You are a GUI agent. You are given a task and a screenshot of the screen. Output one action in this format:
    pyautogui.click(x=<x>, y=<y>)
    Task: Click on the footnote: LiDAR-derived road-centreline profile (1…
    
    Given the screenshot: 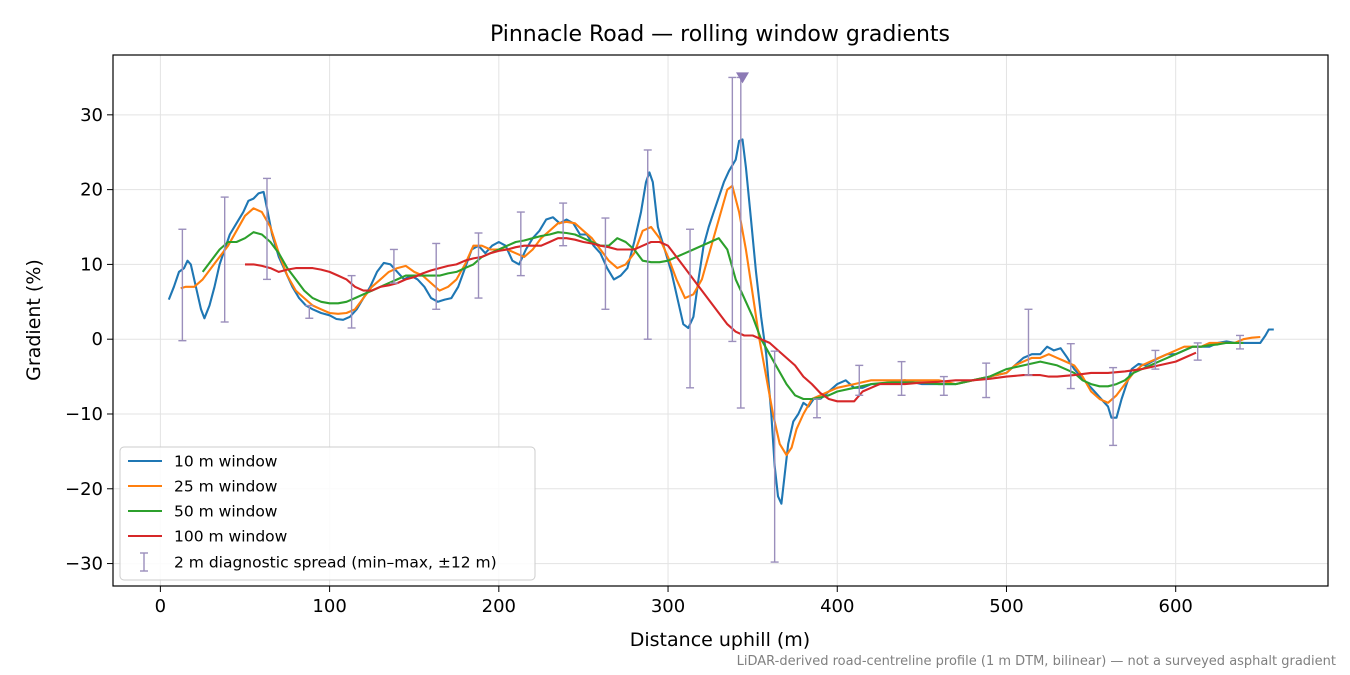 What is the action you would take?
    pyautogui.click(x=1036, y=661)
    